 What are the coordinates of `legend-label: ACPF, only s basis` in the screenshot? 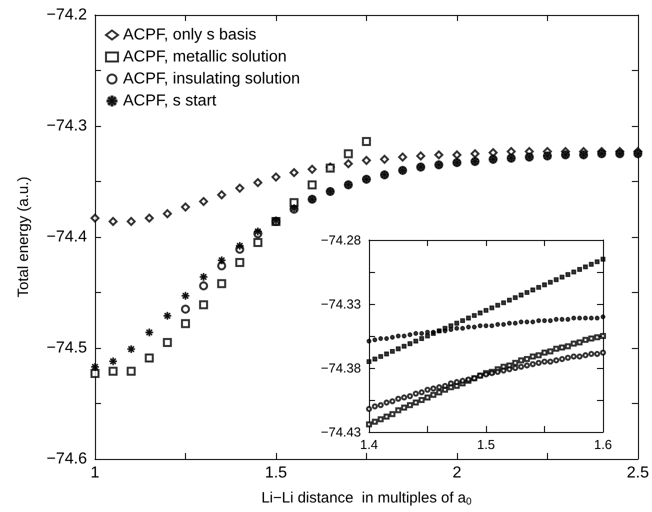 It's located at (189, 35).